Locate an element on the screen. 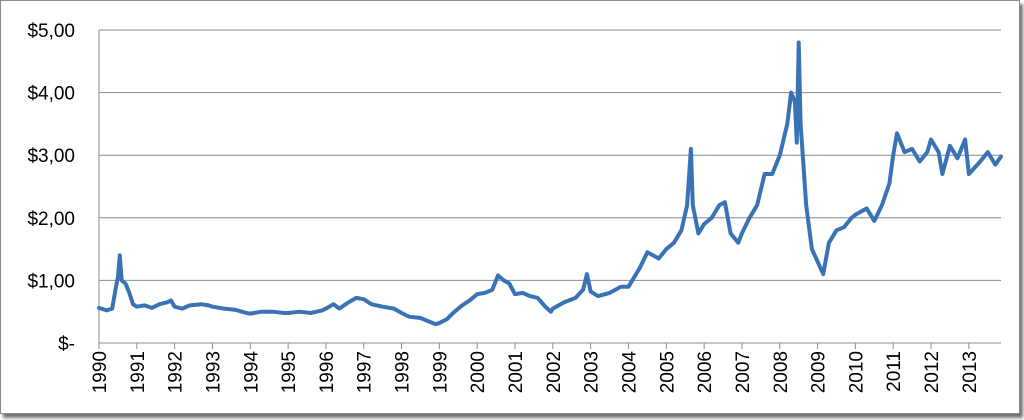 The image size is (1024, 420). x-tick-label: 2006 is located at coordinates (705, 372).